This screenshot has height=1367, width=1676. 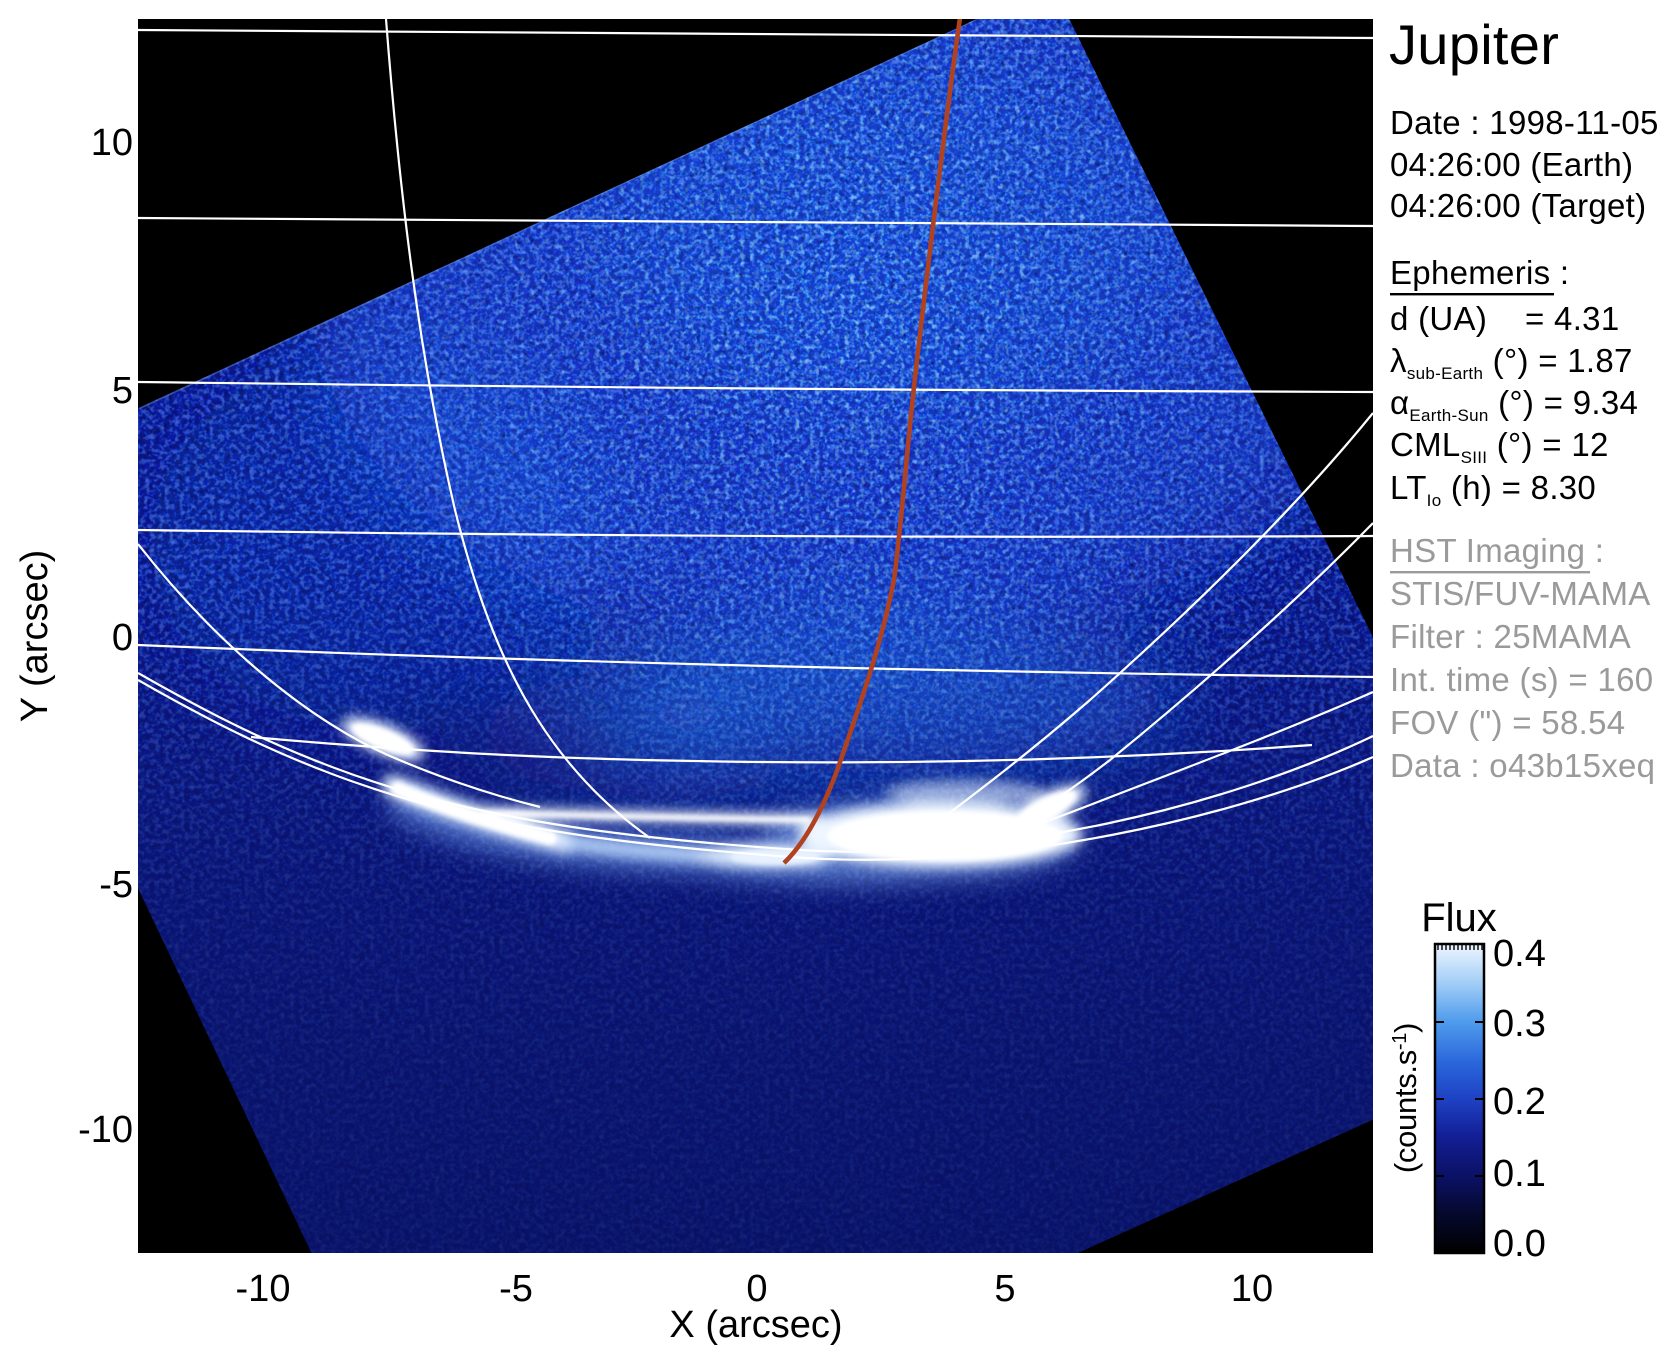 What do you see at coordinates (1459, 918) in the screenshot?
I see `svg-text: Flux` at bounding box center [1459, 918].